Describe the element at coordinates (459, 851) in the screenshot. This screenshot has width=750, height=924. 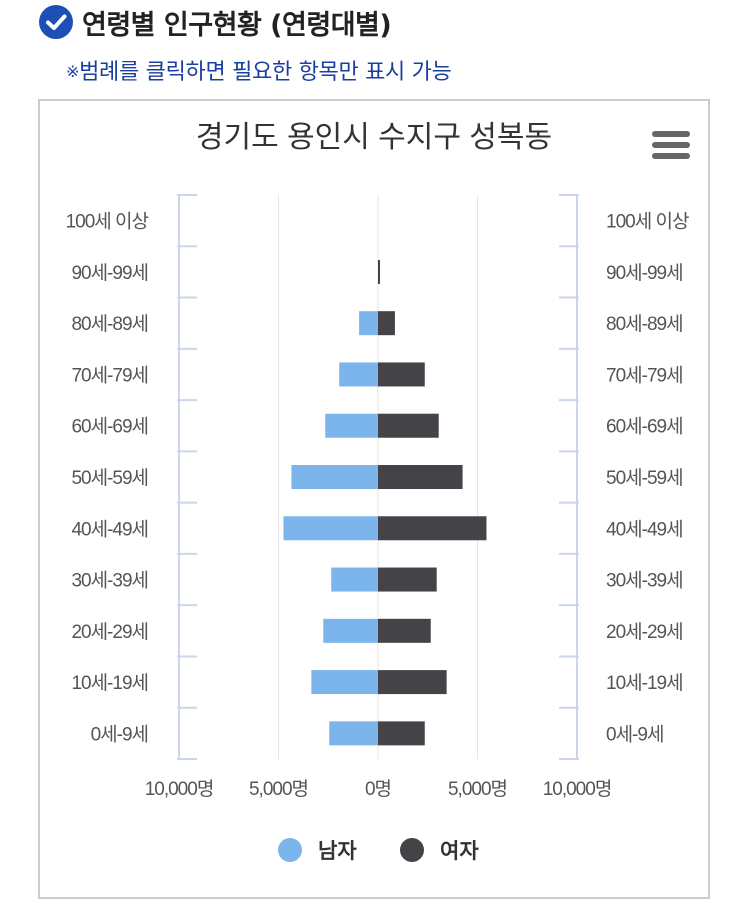
I see `legend-label-female: 여자` at that location.